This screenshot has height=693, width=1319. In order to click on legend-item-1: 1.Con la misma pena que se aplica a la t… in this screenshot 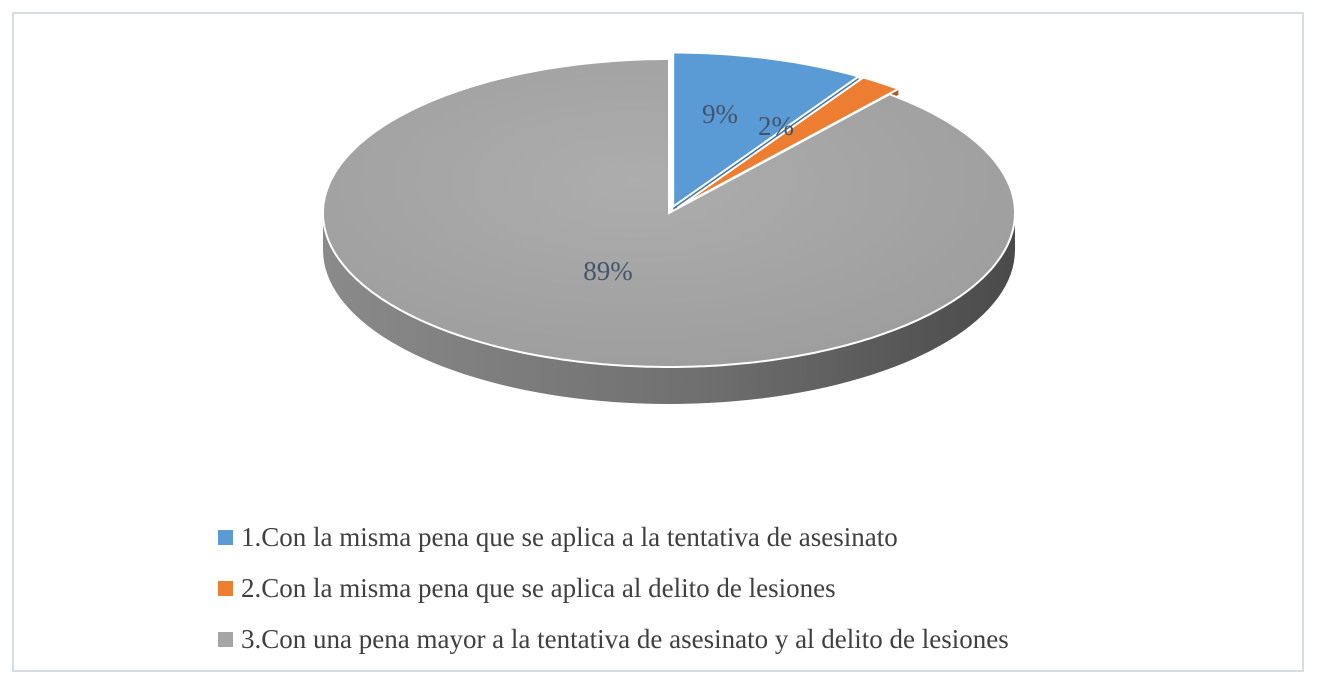, I will do `click(613, 537)`.